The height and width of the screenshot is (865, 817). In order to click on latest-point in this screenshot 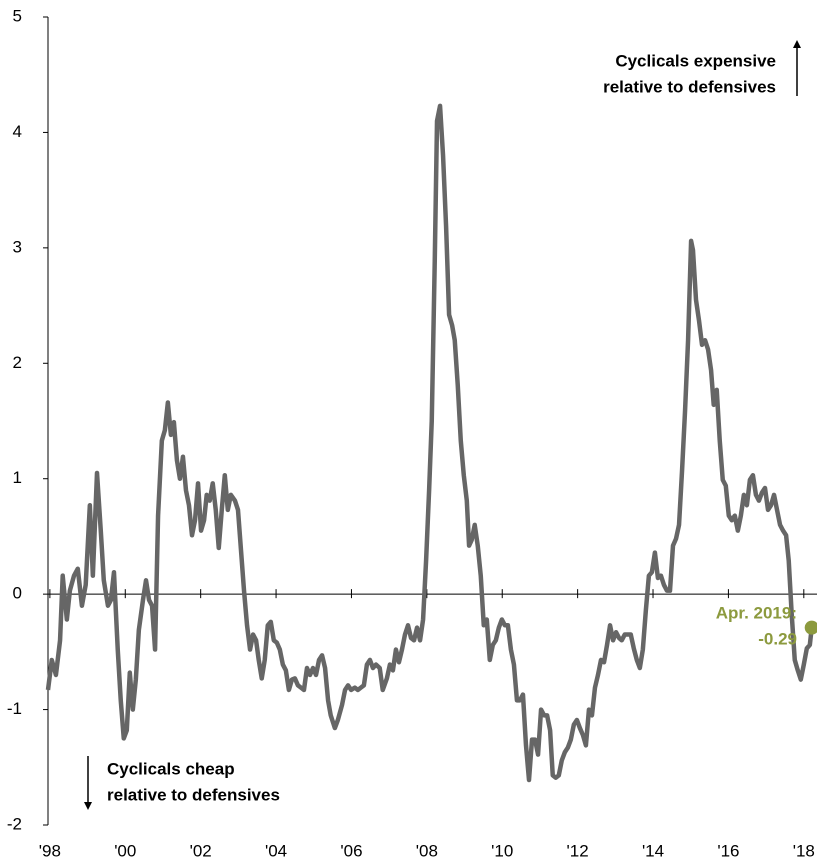, I will do `click(810, 627)`.